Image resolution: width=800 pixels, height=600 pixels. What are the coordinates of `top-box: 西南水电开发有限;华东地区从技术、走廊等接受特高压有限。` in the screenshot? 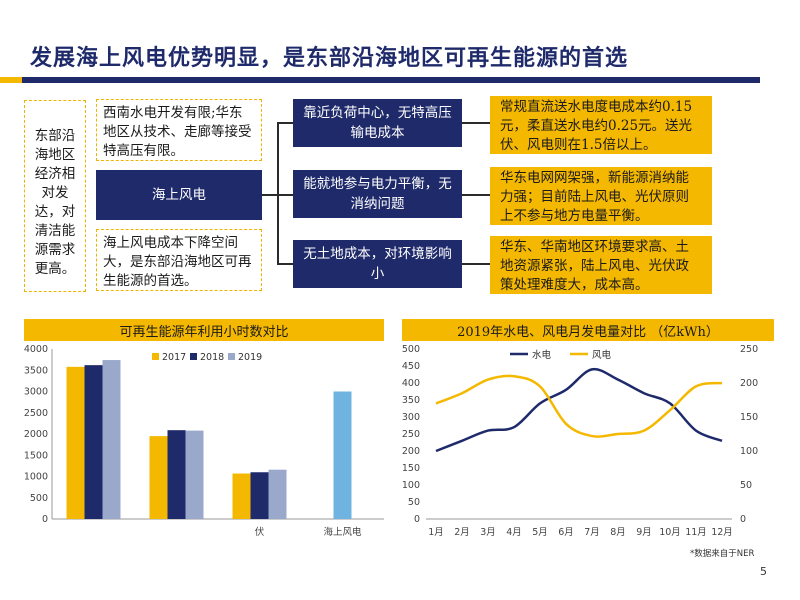 It's located at (179, 130).